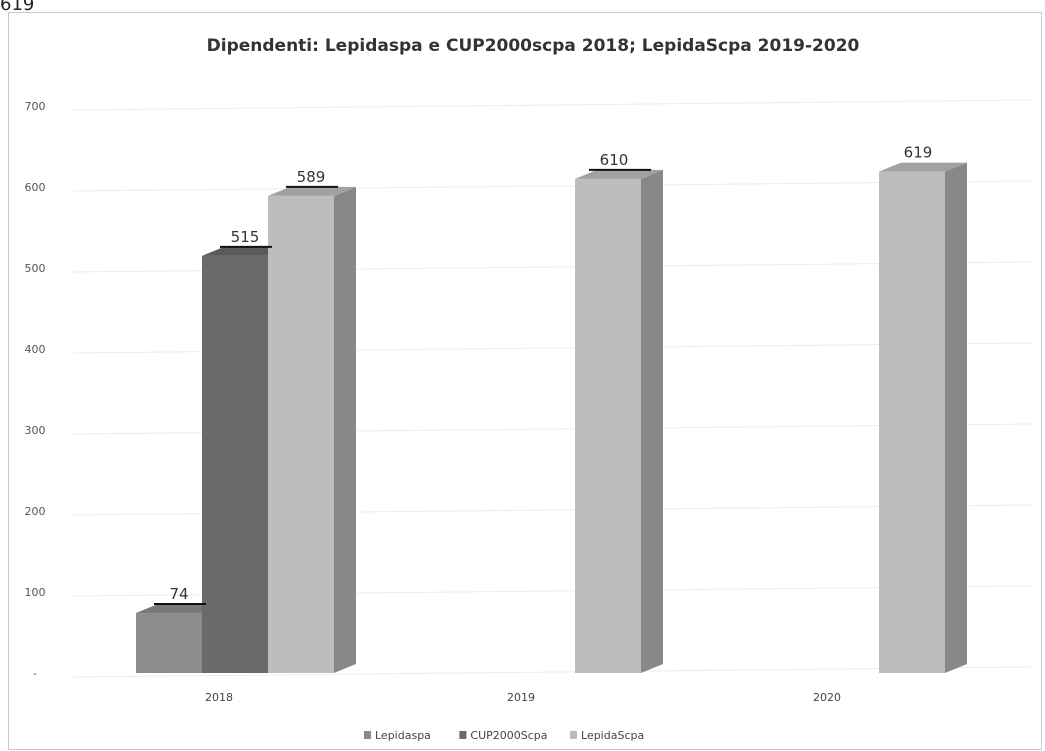 This screenshot has height=751, width=1045. I want to click on y-tick-label: 300, so click(35, 430).